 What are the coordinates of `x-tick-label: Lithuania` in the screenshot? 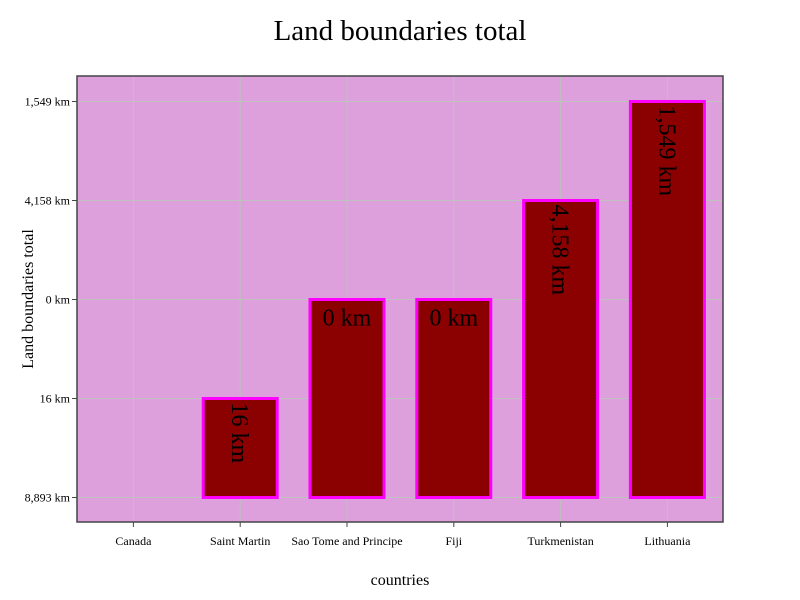 It's located at (667, 541).